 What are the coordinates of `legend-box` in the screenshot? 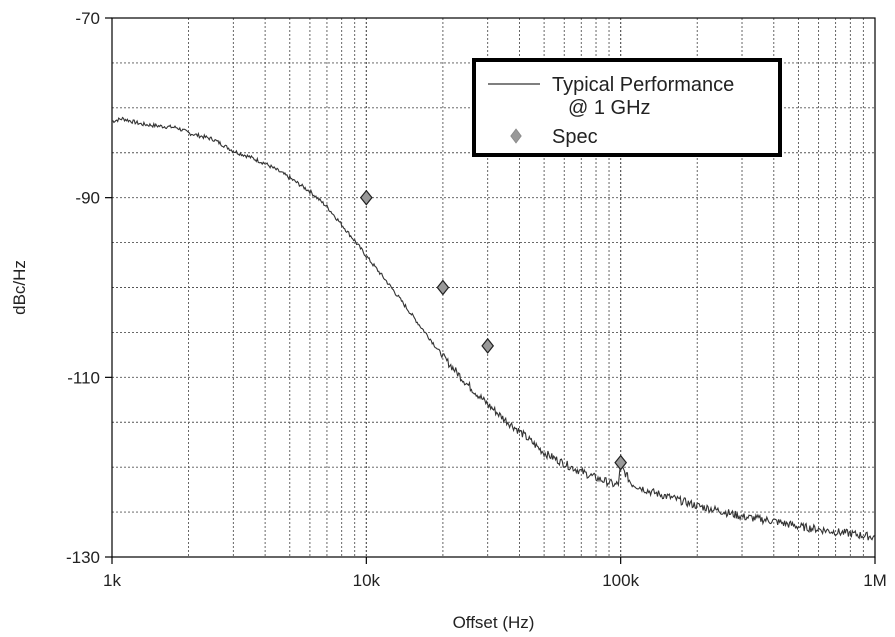 It's located at (627, 107).